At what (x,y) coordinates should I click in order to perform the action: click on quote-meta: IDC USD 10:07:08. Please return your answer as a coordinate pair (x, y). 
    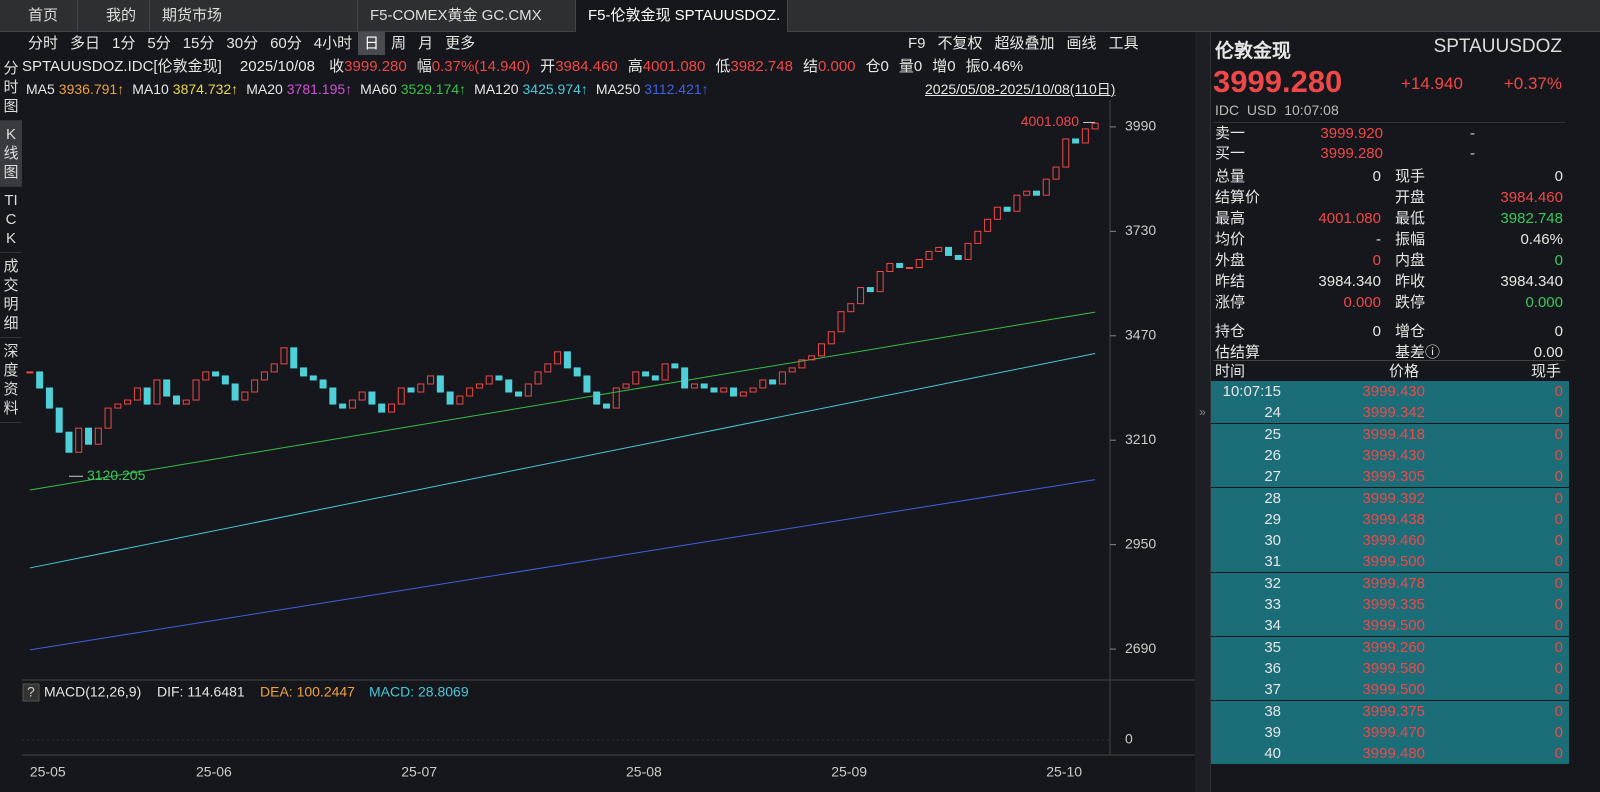
    Looking at the image, I should click on (1277, 110).